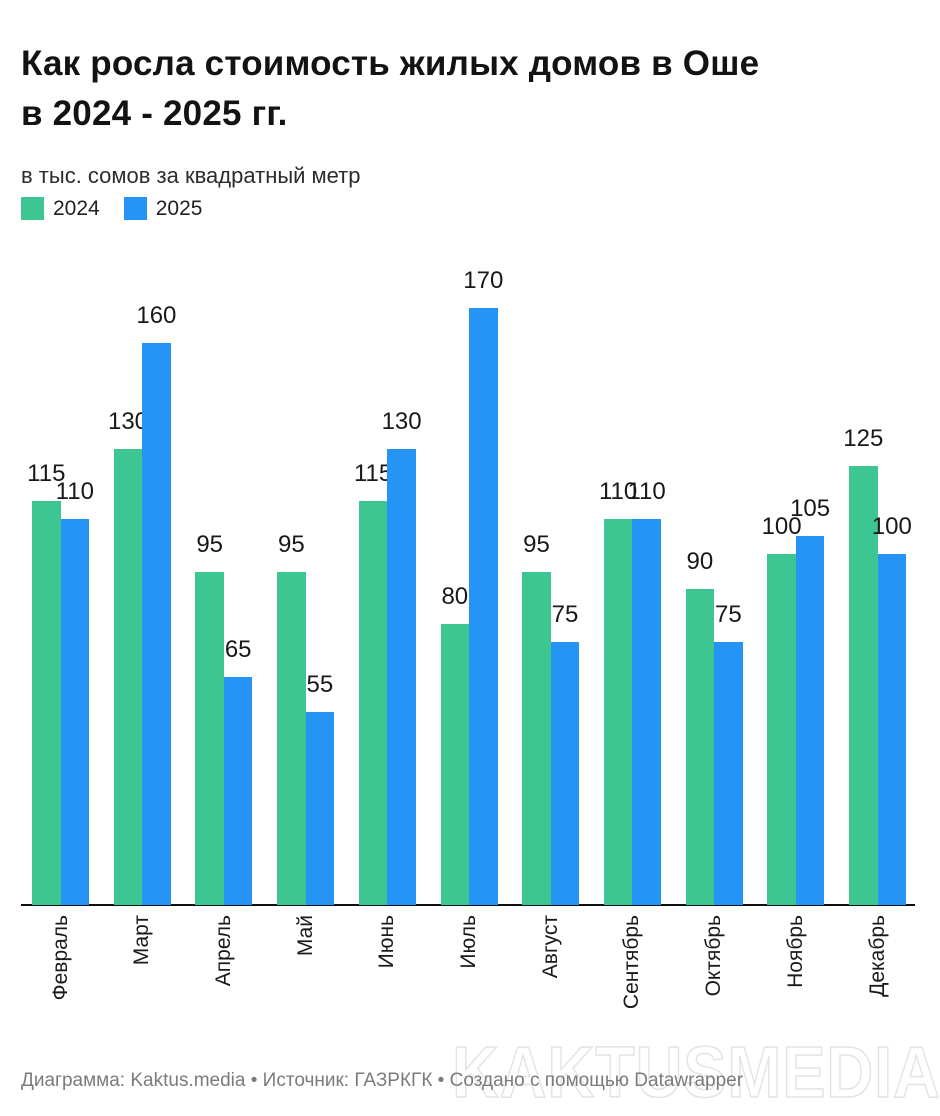 The width and height of the screenshot is (940, 1116). Describe the element at coordinates (291, 738) in the screenshot. I see `bar-2024-Май` at that location.